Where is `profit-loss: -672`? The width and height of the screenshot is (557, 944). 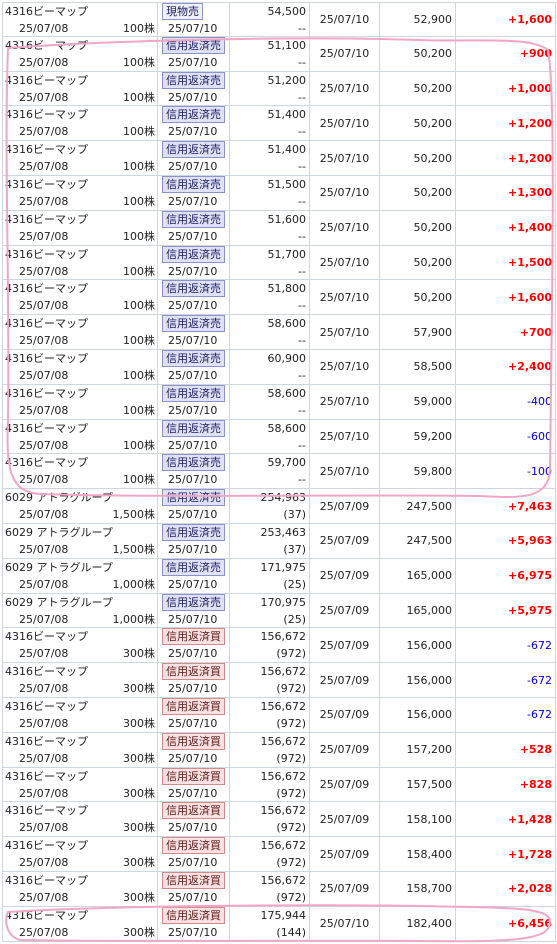
profit-loss: -672 is located at coordinates (539, 715).